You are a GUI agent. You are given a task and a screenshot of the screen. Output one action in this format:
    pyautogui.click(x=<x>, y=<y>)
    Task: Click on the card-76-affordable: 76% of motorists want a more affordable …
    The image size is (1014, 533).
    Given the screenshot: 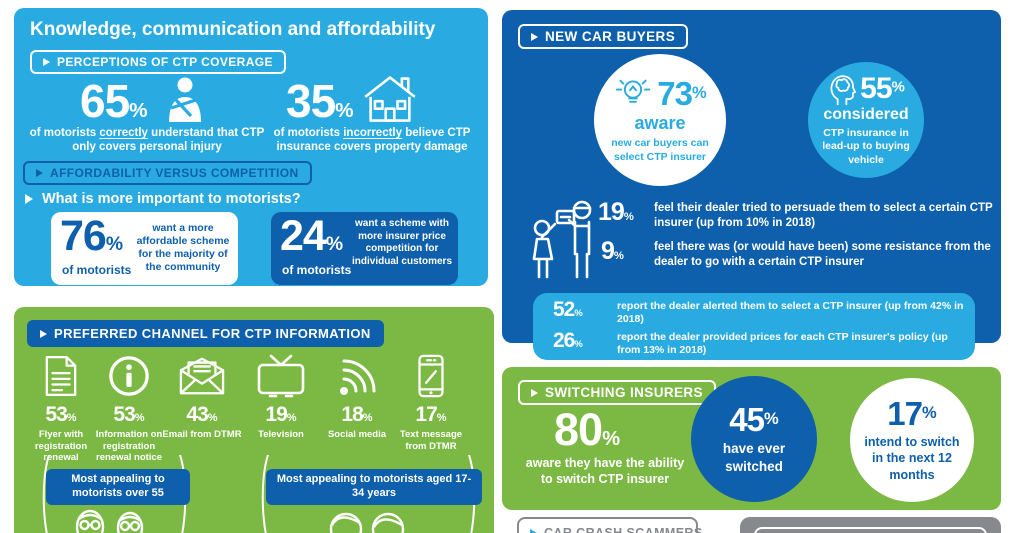 What is the action you would take?
    pyautogui.click(x=144, y=248)
    